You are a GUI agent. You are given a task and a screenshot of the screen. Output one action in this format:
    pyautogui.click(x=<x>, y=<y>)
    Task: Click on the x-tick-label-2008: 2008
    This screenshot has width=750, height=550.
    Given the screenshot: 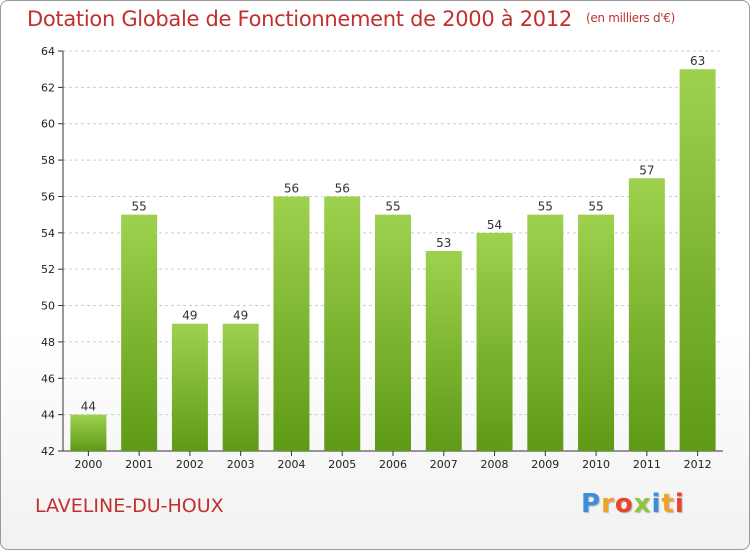 What is the action you would take?
    pyautogui.click(x=495, y=464)
    